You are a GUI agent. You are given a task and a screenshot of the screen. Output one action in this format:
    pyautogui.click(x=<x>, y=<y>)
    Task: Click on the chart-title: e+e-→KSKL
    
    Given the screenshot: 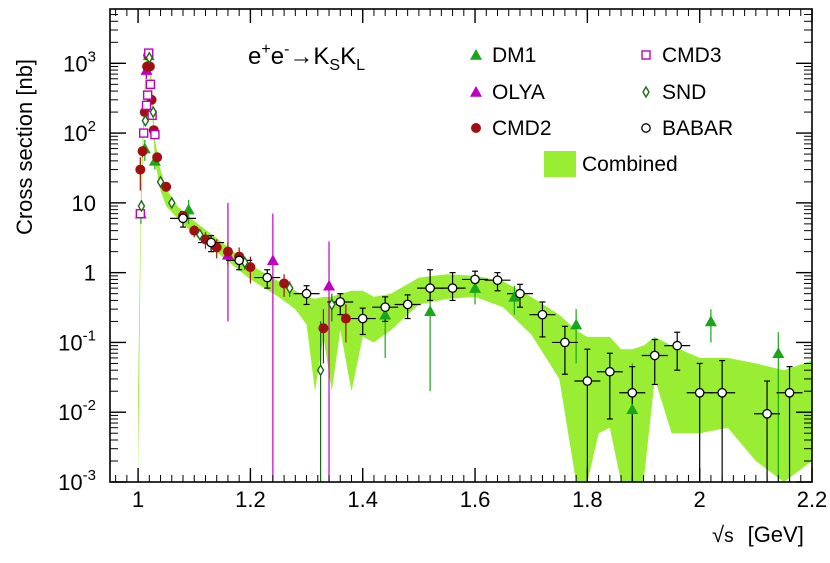 What is the action you would take?
    pyautogui.click(x=306, y=57)
    